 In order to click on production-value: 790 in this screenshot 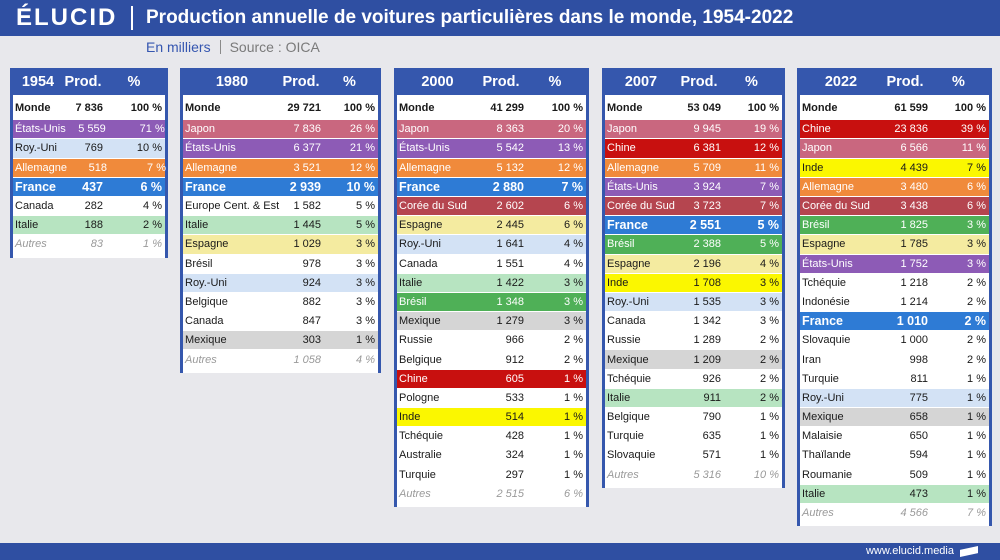, I will do `click(711, 417)`.